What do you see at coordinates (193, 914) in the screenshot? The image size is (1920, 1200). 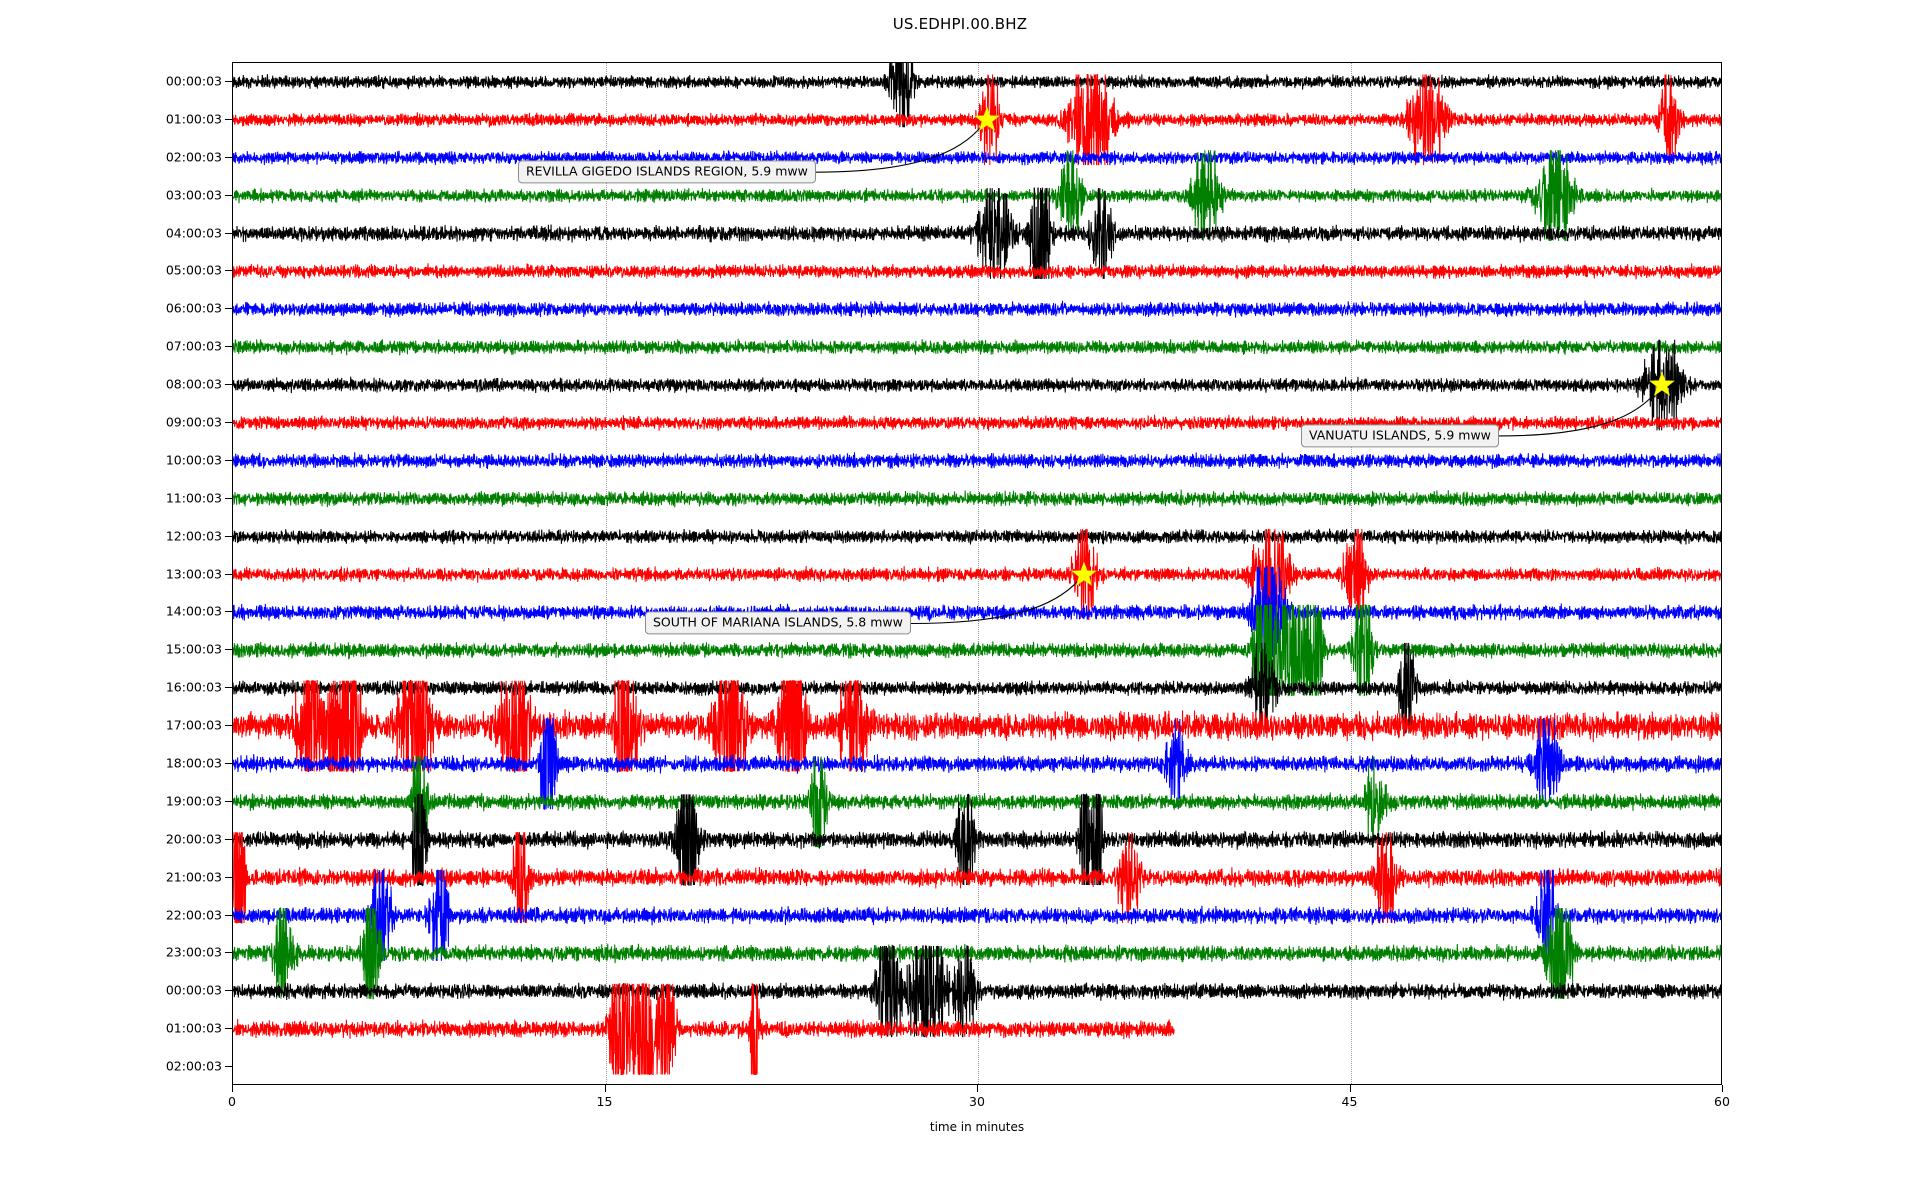 I see `y-axis-tick-label: 22:00:03` at bounding box center [193, 914].